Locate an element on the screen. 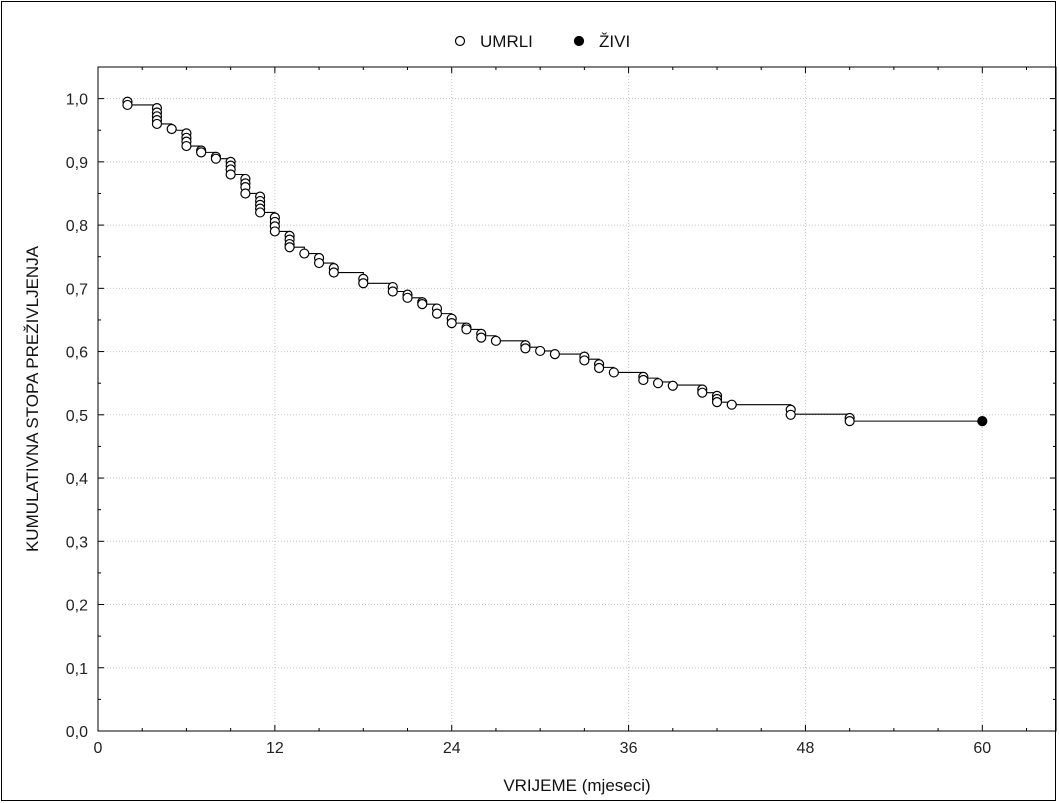  legend: UMRLI ŽIVI is located at coordinates (542, 41).